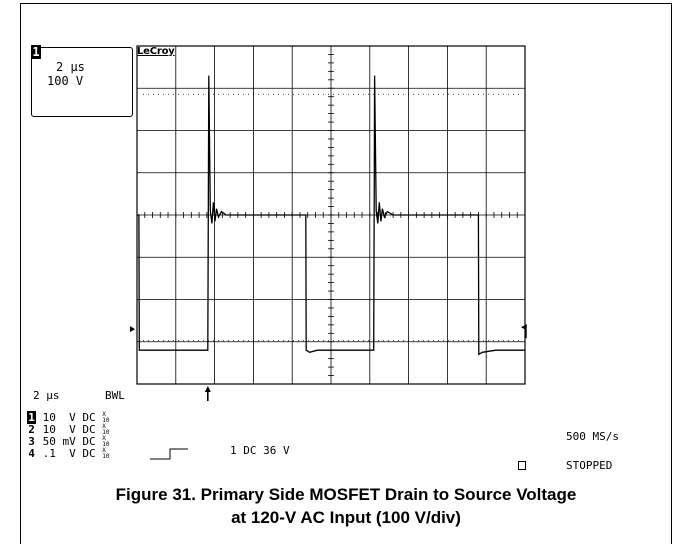 The height and width of the screenshot is (544, 673). What do you see at coordinates (589, 465) in the screenshot?
I see `acquisition-status: STOPPED` at bounding box center [589, 465].